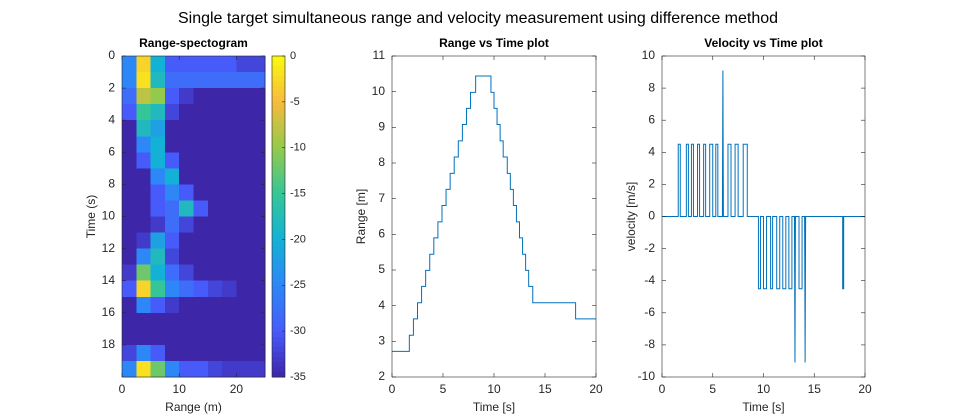  Describe the element at coordinates (631, 216) in the screenshot. I see `y-axis-label: velocity [m/s]` at that location.